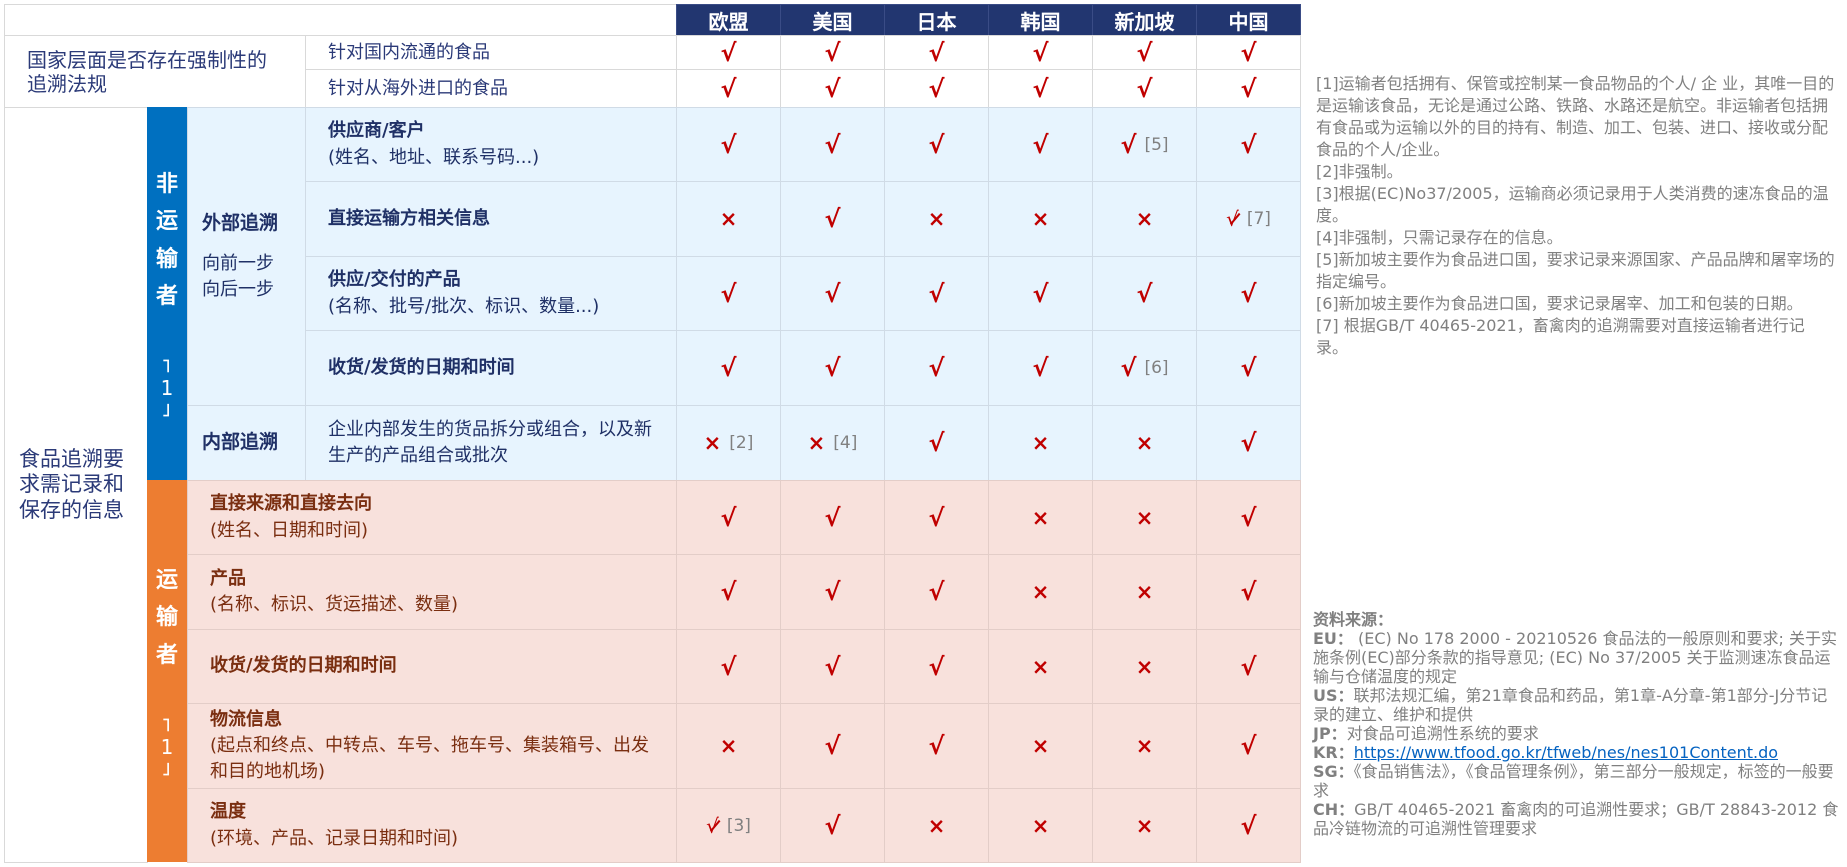 Image resolution: width=1847 pixels, height=867 pixels. Describe the element at coordinates (741, 443) in the screenshot. I see `footnote-ref: [2]` at that location.